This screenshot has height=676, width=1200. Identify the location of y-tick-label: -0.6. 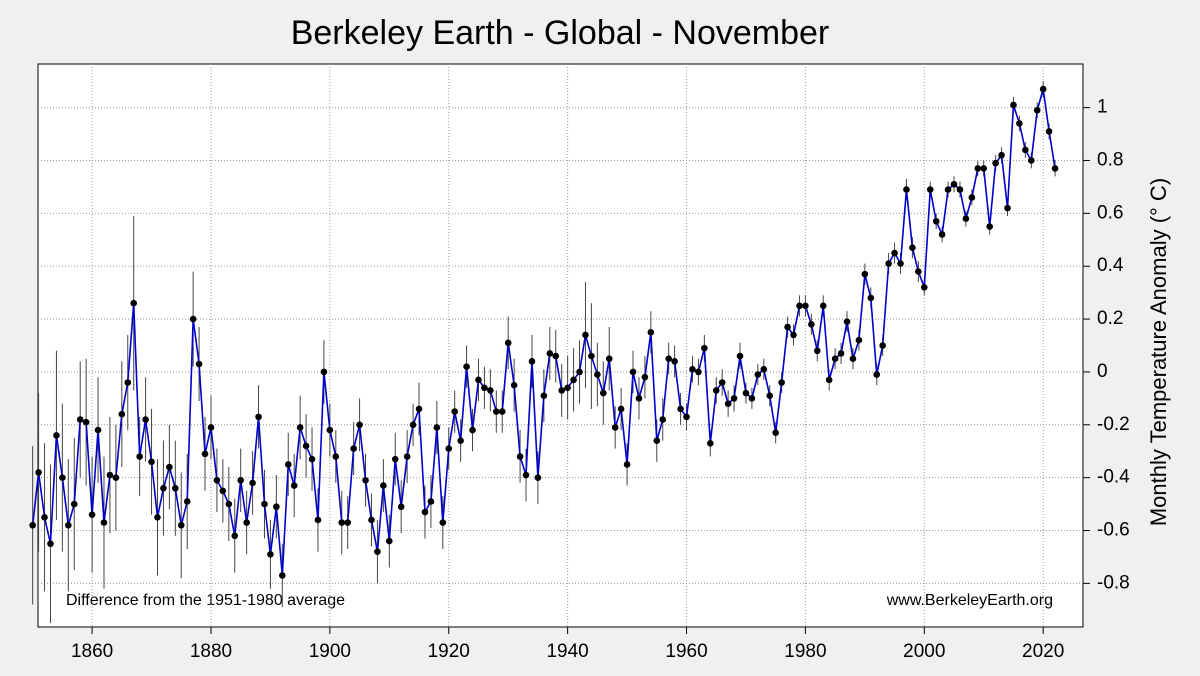
(1113, 530).